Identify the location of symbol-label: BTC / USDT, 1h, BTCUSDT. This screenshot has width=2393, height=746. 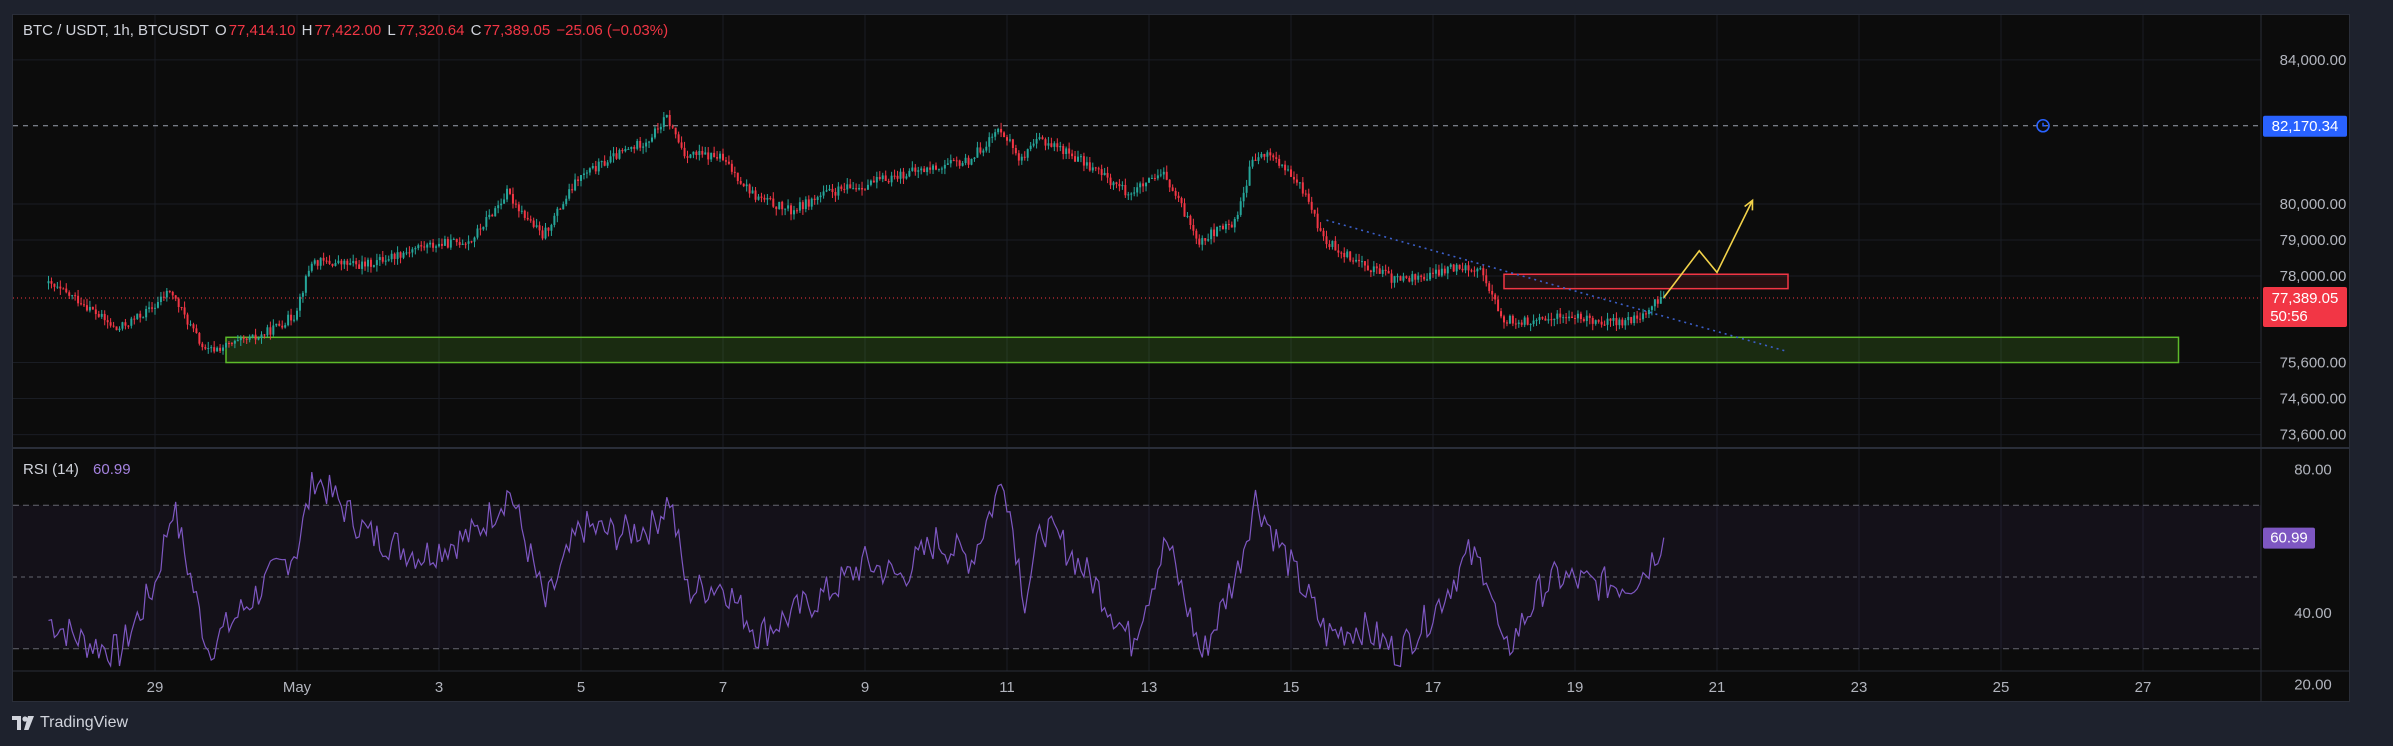
(116, 30).